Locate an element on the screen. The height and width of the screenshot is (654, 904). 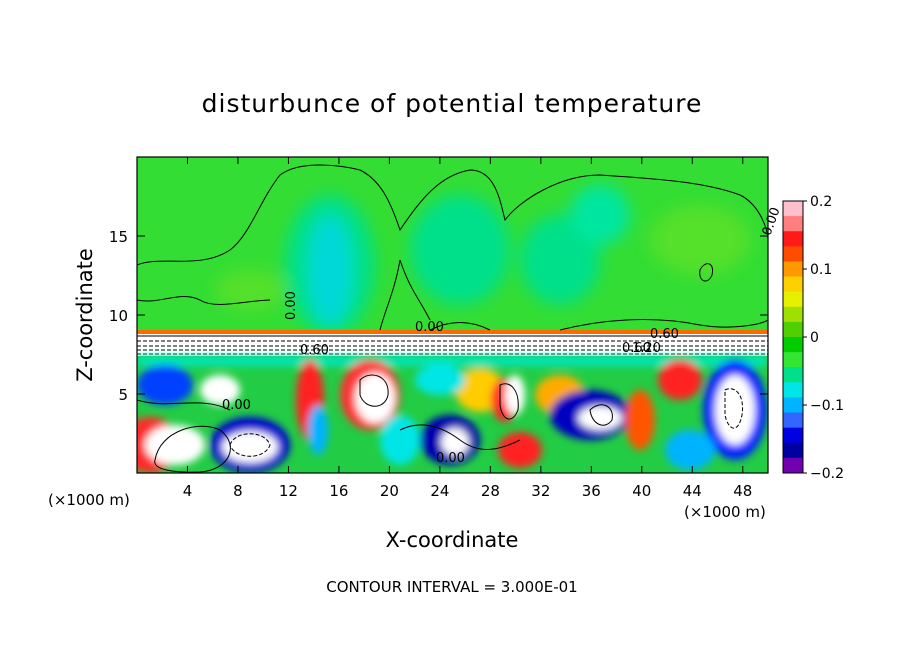
contour-interval: CONTOUR INTERVAL = 3.000E-01 is located at coordinates (451, 587).